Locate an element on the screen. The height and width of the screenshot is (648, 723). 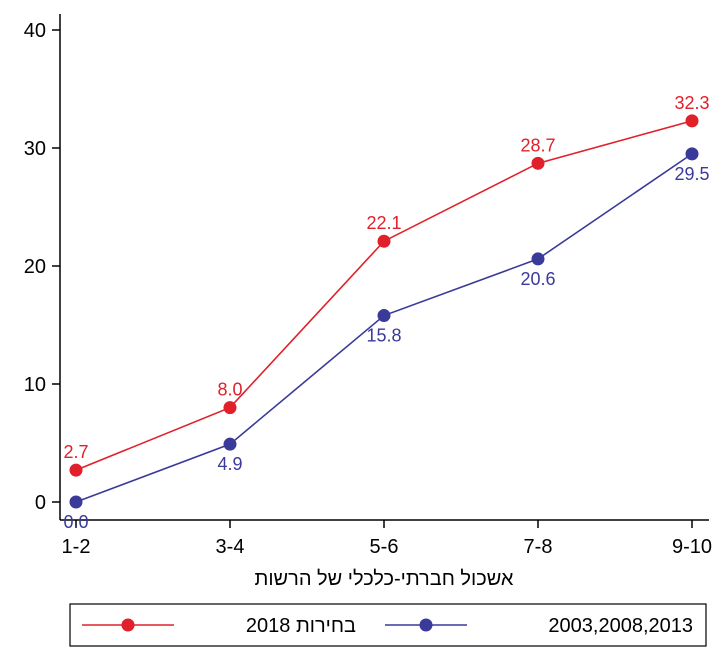
y-tick-label: 40 is located at coordinates (35, 31).